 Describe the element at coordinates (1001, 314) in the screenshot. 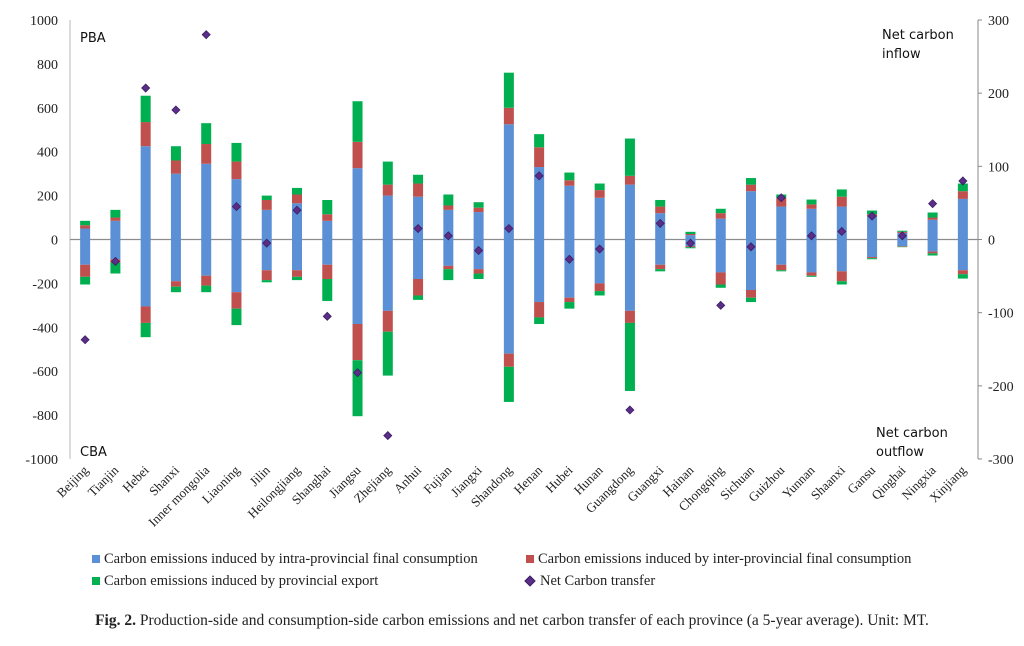

I see `right-tick-label: -100` at that location.